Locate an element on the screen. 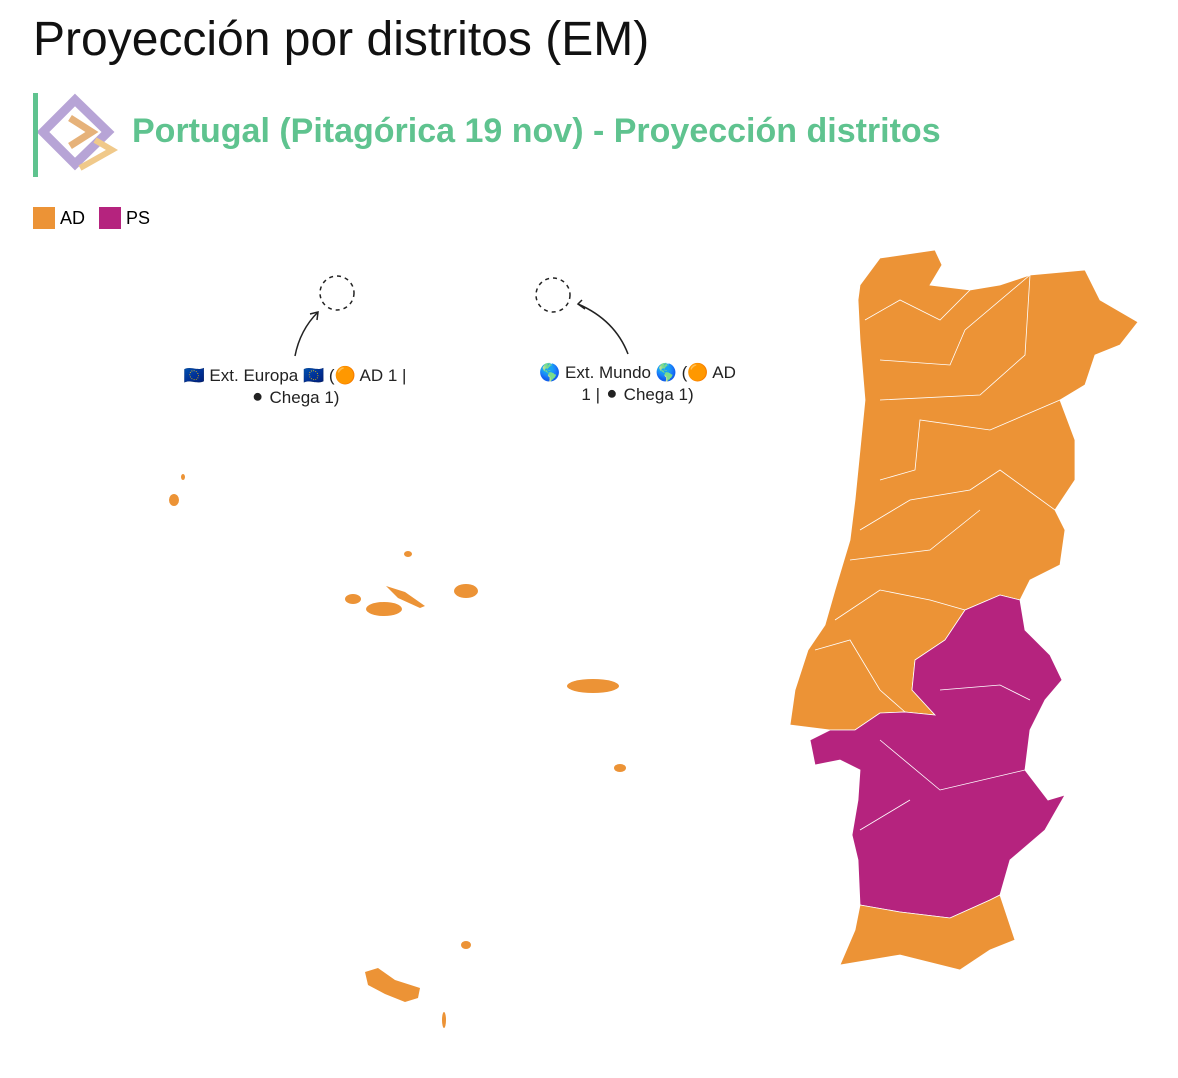 The height and width of the screenshot is (1078, 1178). annotation-markers is located at coordinates (461, 316).